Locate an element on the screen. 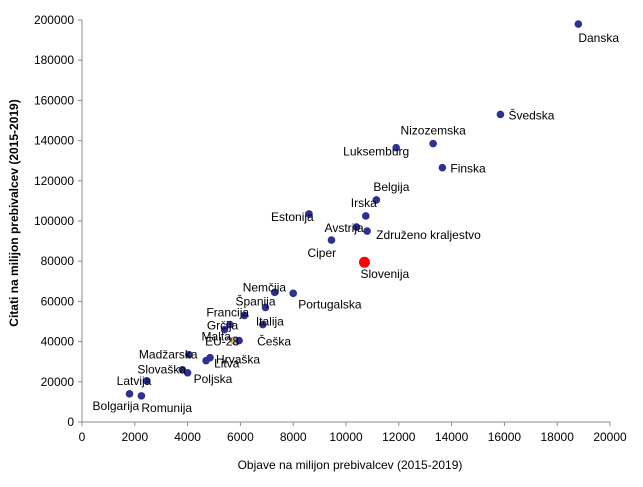 This screenshot has height=487, width=643. data-point-malta is located at coordinates (224, 329).